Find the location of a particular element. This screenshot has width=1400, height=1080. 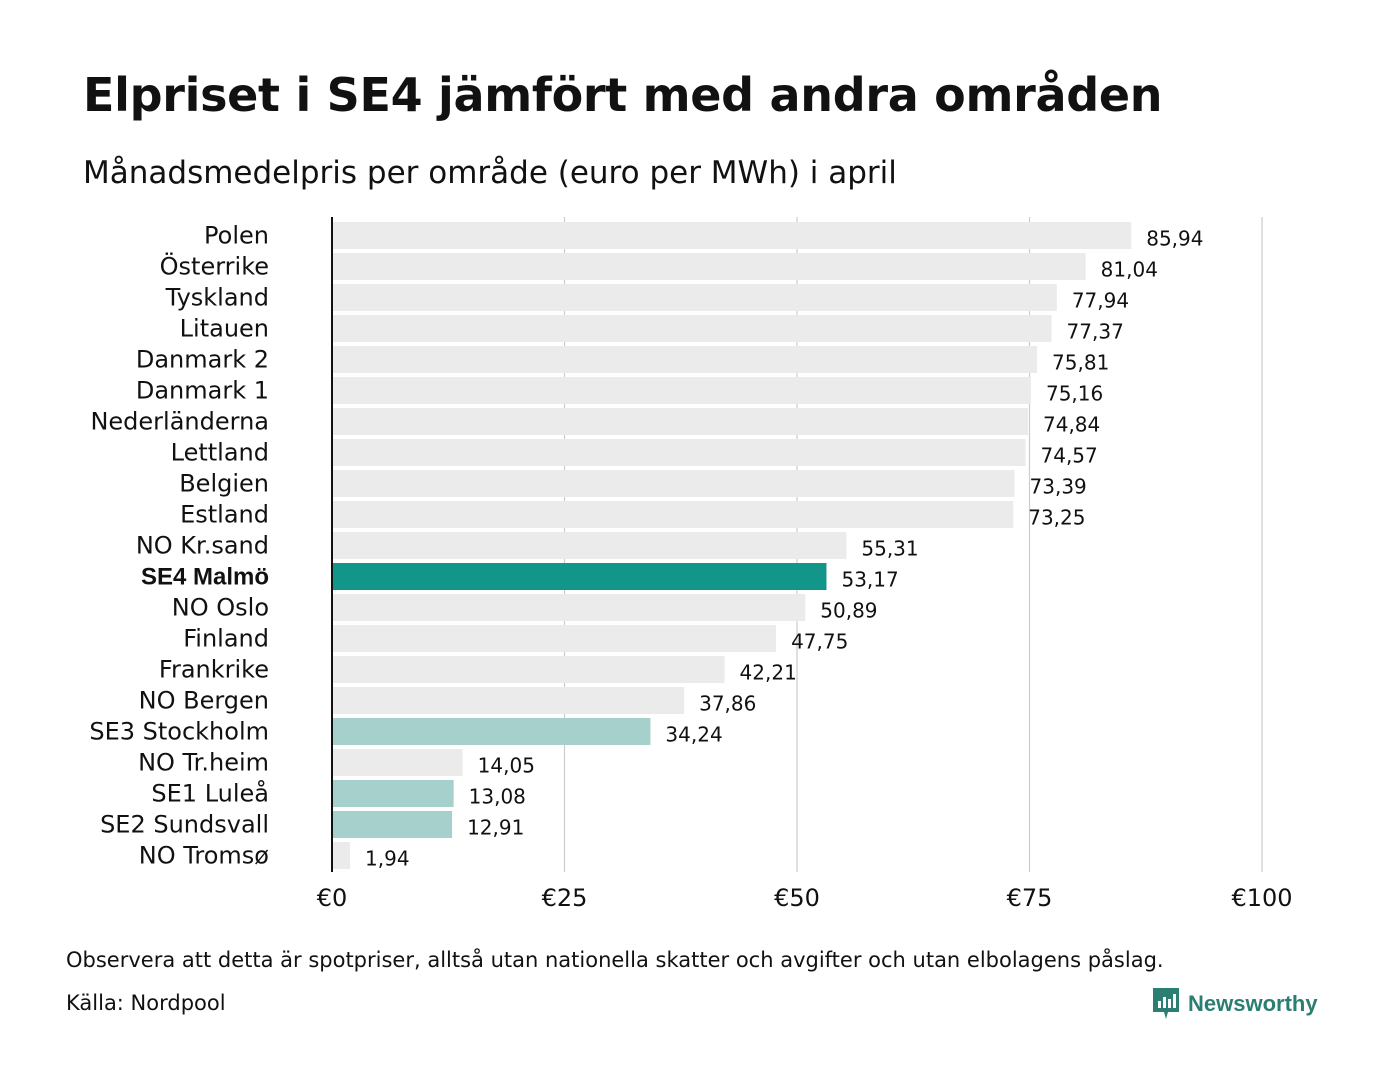

value-label-no-bergen: 37,86 is located at coordinates (727, 704).